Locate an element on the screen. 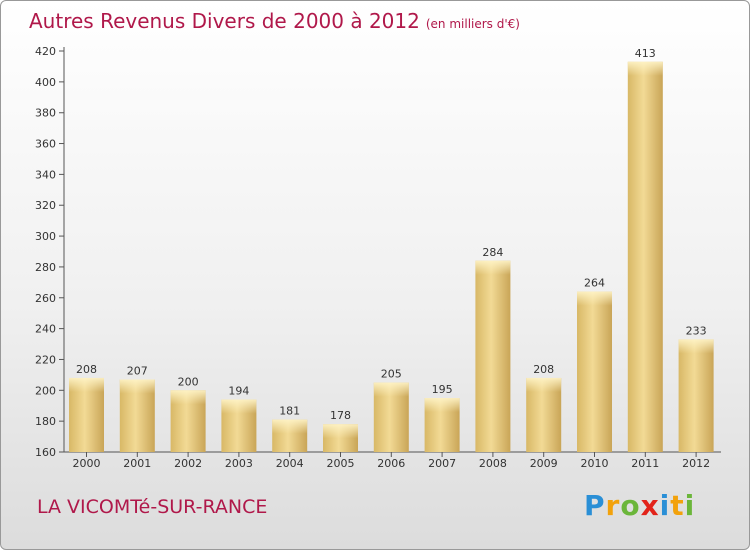 The height and width of the screenshot is (550, 750). x-tick-label: 2012 is located at coordinates (696, 463).